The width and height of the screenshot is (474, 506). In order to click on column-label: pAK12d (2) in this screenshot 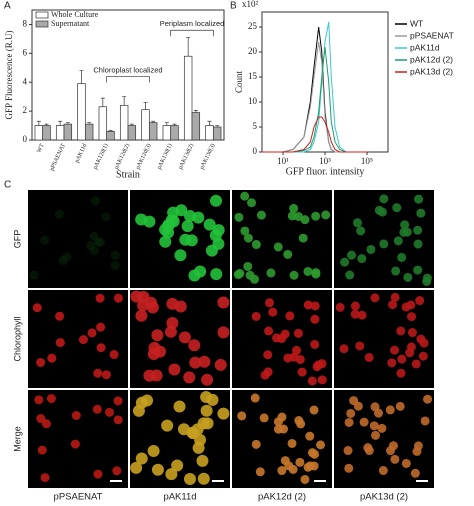, I will do `click(282, 497)`.